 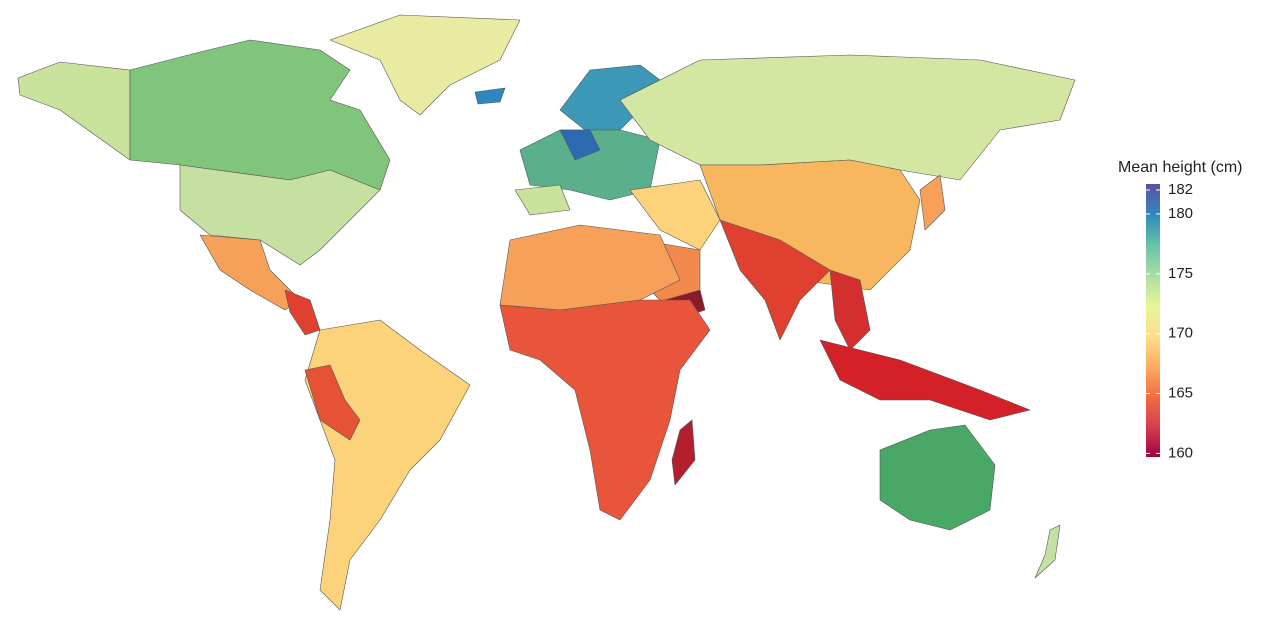 I want to click on tick-label: 170, so click(x=1180, y=333).